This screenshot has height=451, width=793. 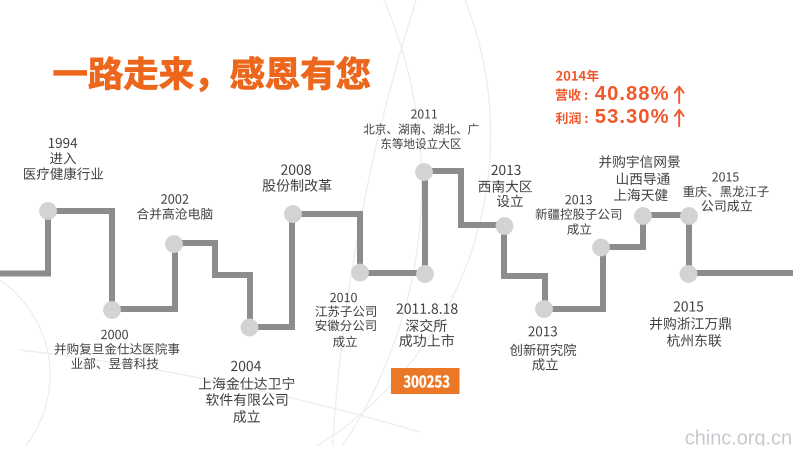 What do you see at coordinates (738, 436) in the screenshot?
I see `svg-text: chinc.org.cn` at bounding box center [738, 436].